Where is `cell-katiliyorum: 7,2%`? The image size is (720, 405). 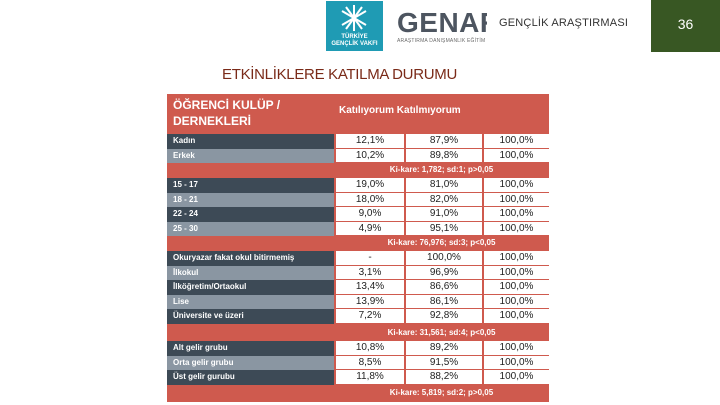 cell-katiliyorum: 7,2% is located at coordinates (369, 316).